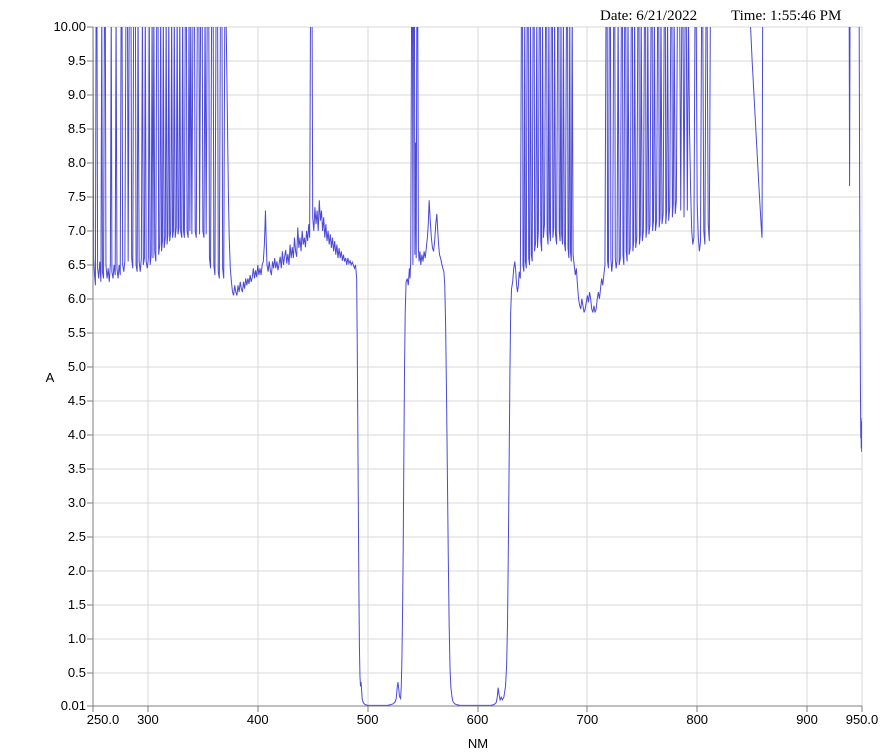  I want to click on y-axis-title: A, so click(50, 377).